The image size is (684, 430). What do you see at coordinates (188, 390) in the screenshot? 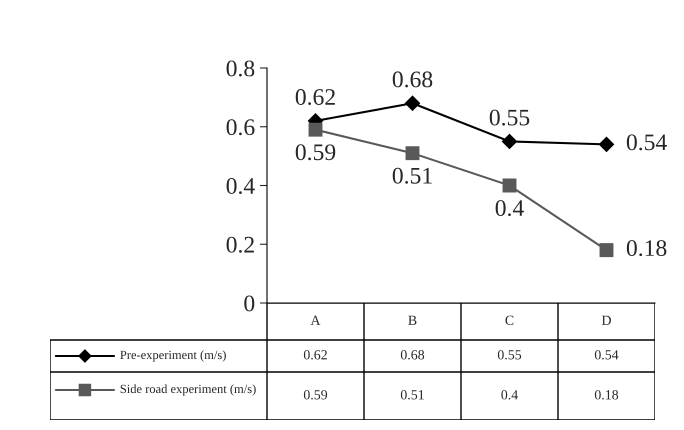
I see `legend-label: Side road experiment (m/s)` at bounding box center [188, 390].